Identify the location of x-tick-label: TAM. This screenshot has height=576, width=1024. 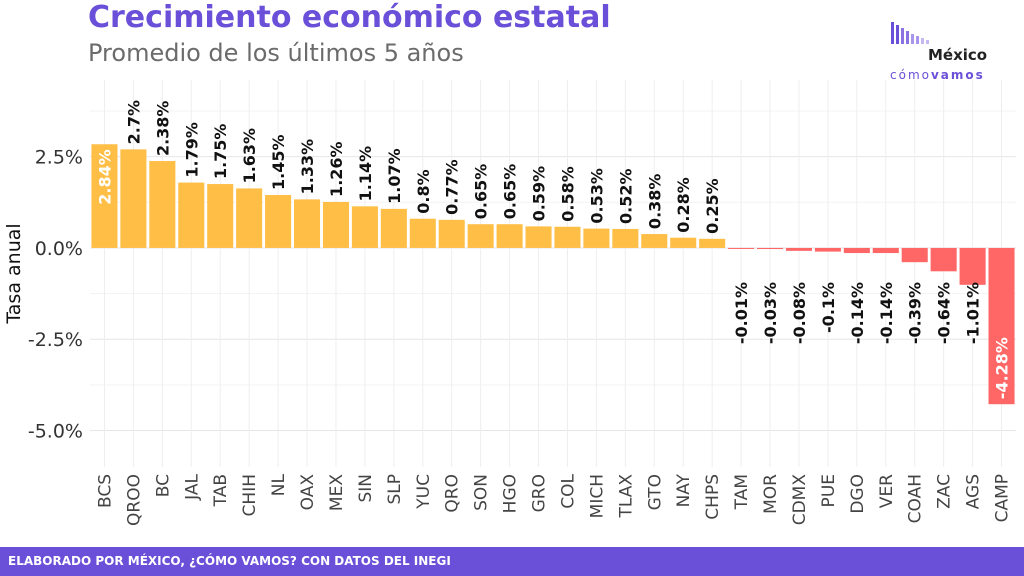
(742, 492).